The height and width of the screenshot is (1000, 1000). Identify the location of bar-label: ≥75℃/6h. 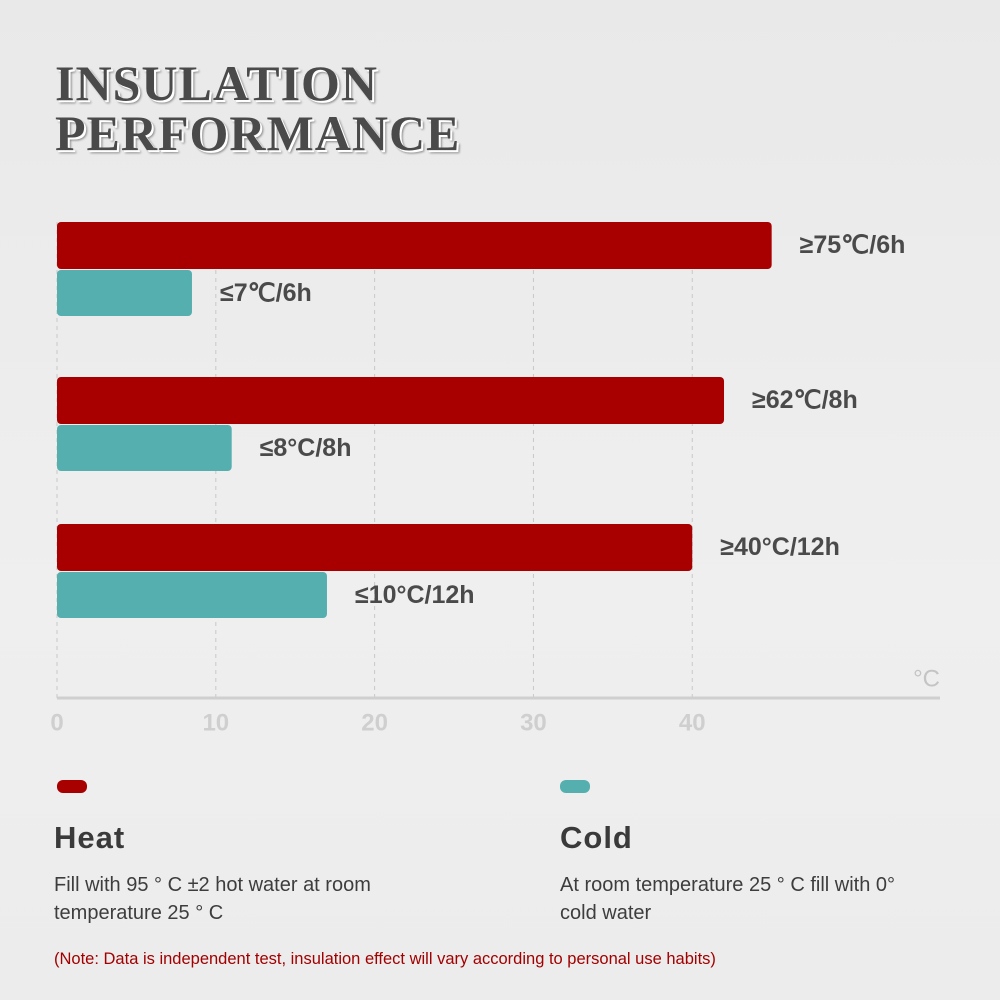
(853, 245).